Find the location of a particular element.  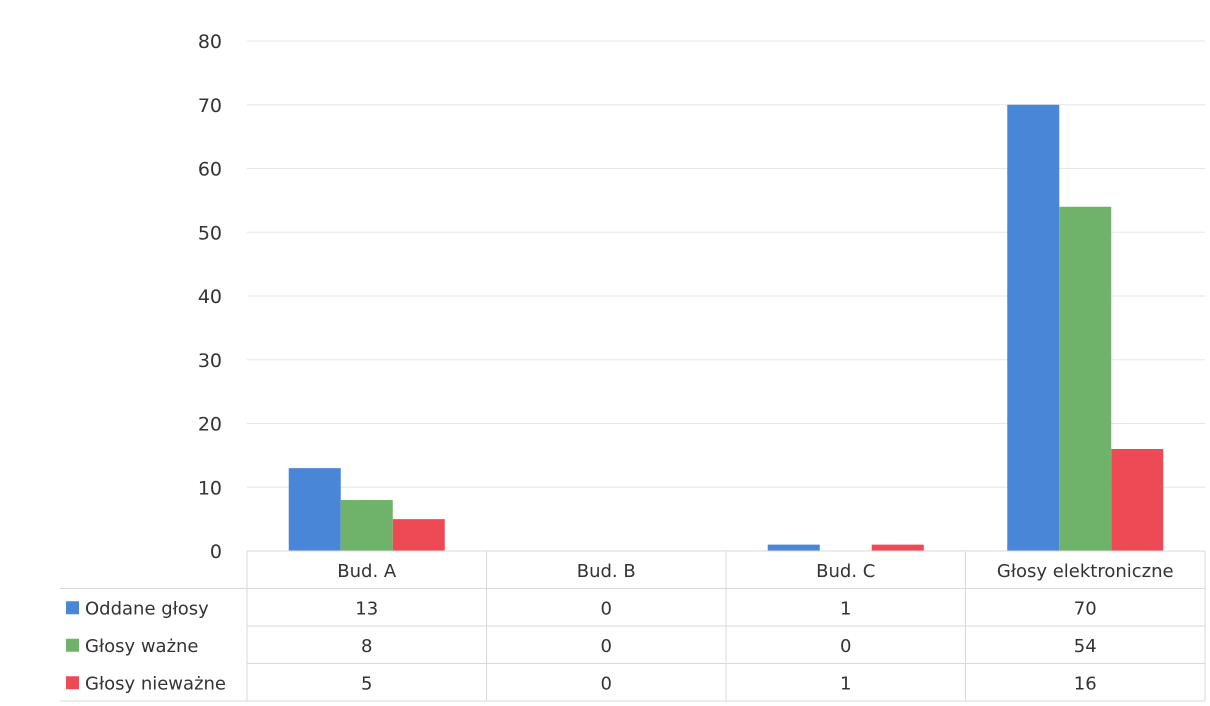

y-axis-tick-labels: 0 10 20 30 40 50 60 70 80 is located at coordinates (210, 297).